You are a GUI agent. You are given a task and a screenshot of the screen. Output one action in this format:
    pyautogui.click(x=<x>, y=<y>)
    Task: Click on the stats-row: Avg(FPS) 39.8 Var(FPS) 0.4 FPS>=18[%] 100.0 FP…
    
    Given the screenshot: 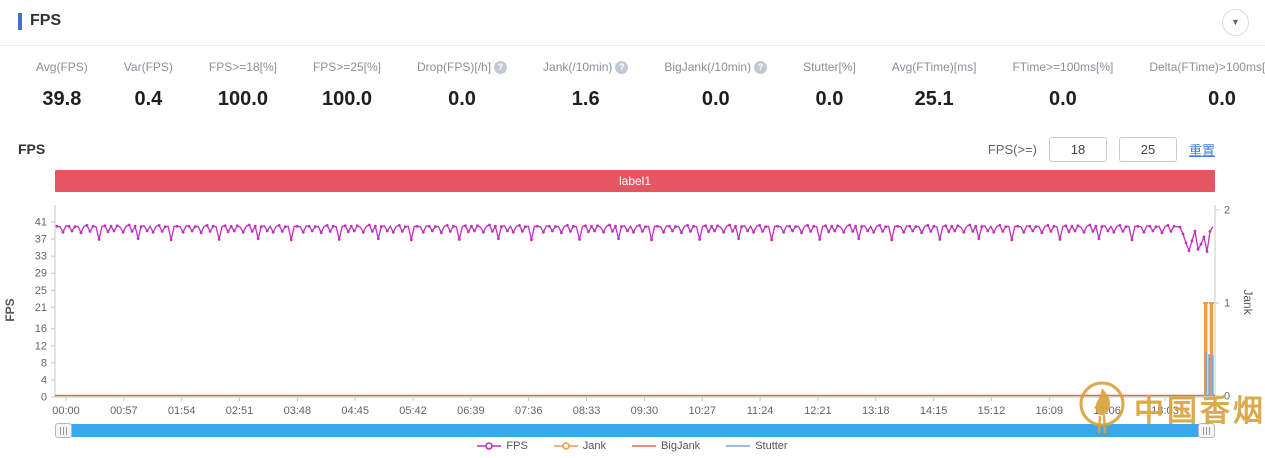 What is the action you would take?
    pyautogui.click(x=647, y=85)
    